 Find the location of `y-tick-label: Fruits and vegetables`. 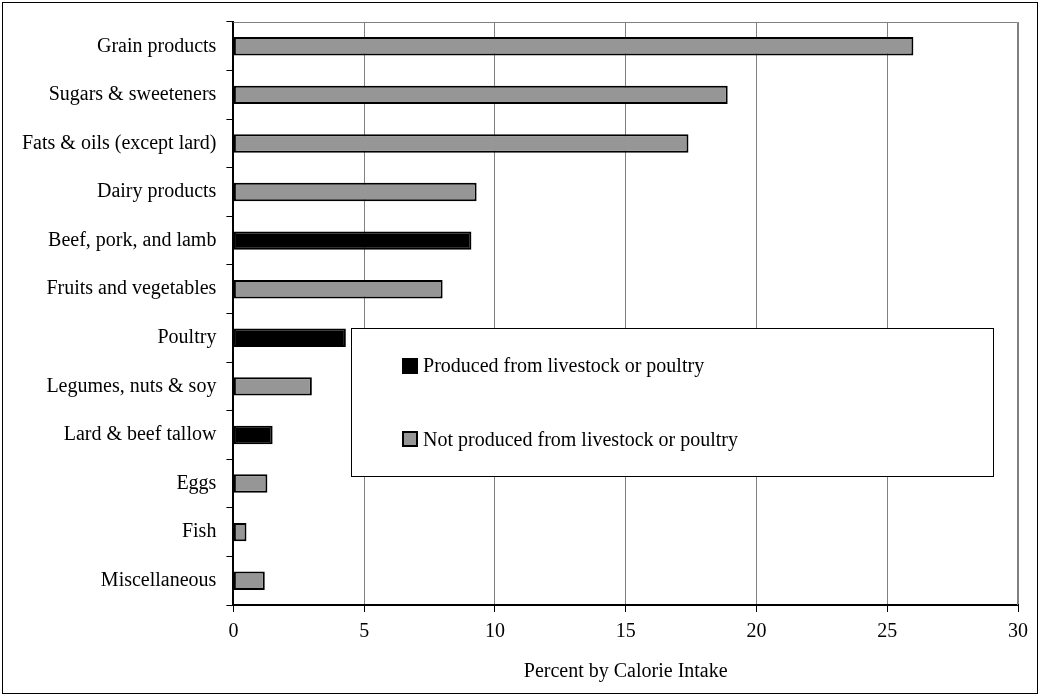

y-tick-label: Fruits and vegetables is located at coordinates (131, 288).